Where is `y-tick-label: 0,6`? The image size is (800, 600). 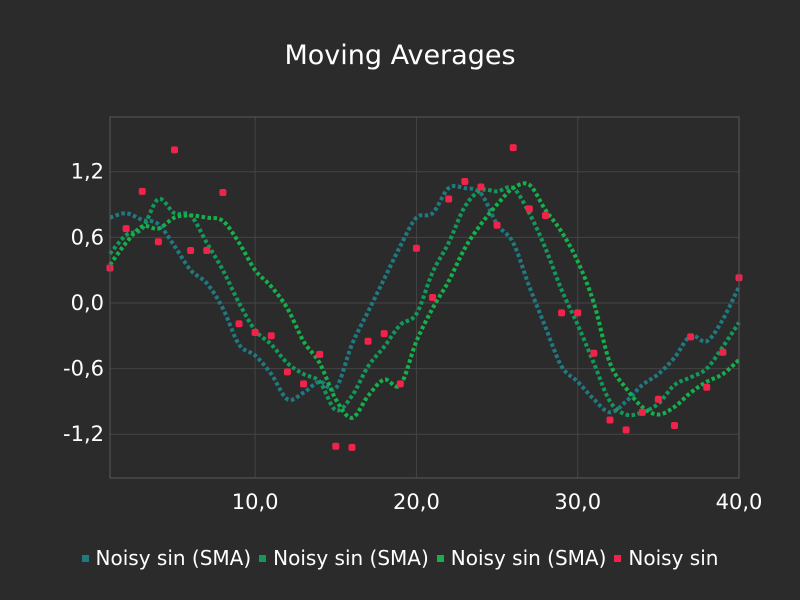
y-tick-label: 0,6 is located at coordinates (87, 237).